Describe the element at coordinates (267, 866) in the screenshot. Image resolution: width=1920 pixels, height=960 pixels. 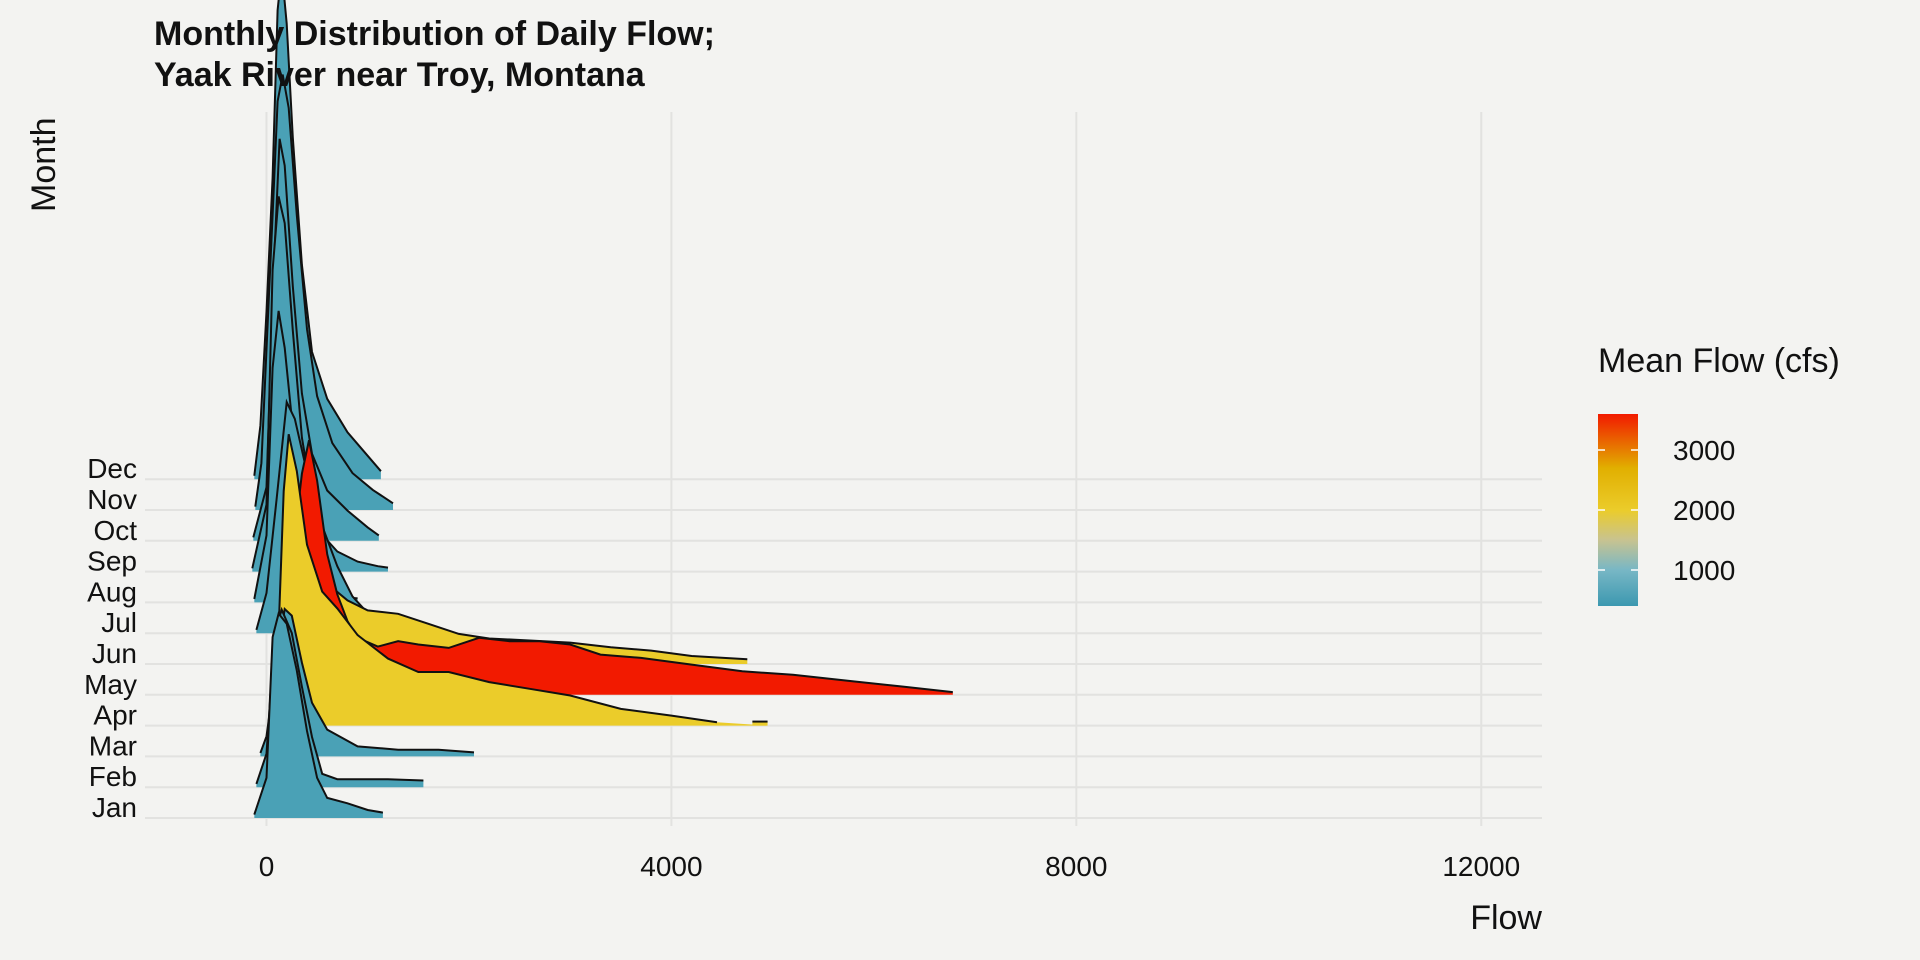
I see `x-tick-label-0: 0` at that location.